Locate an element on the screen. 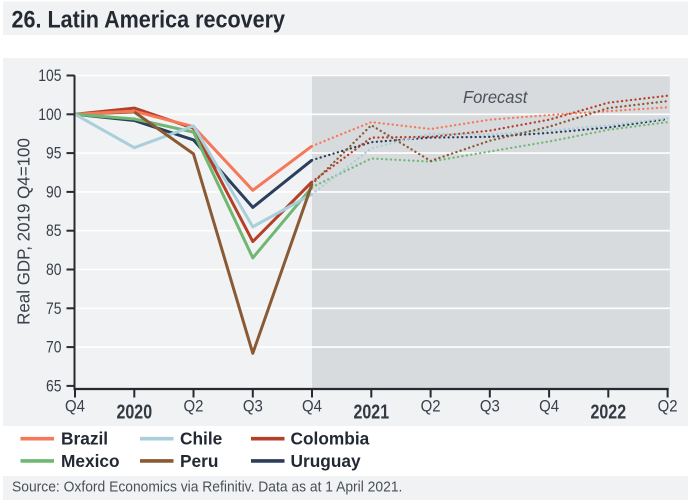  svg-text: 2021 is located at coordinates (371, 412).